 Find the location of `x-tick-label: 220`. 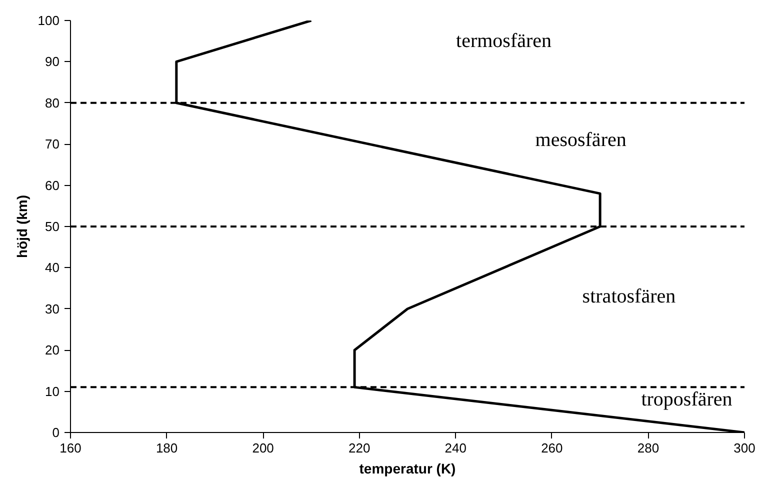

x-tick-label: 220 is located at coordinates (359, 448).